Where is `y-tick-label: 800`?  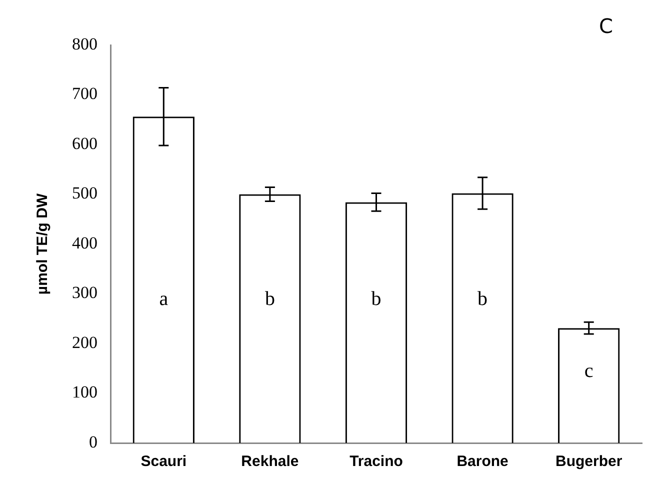 y-tick-label: 800 is located at coordinates (85, 44).